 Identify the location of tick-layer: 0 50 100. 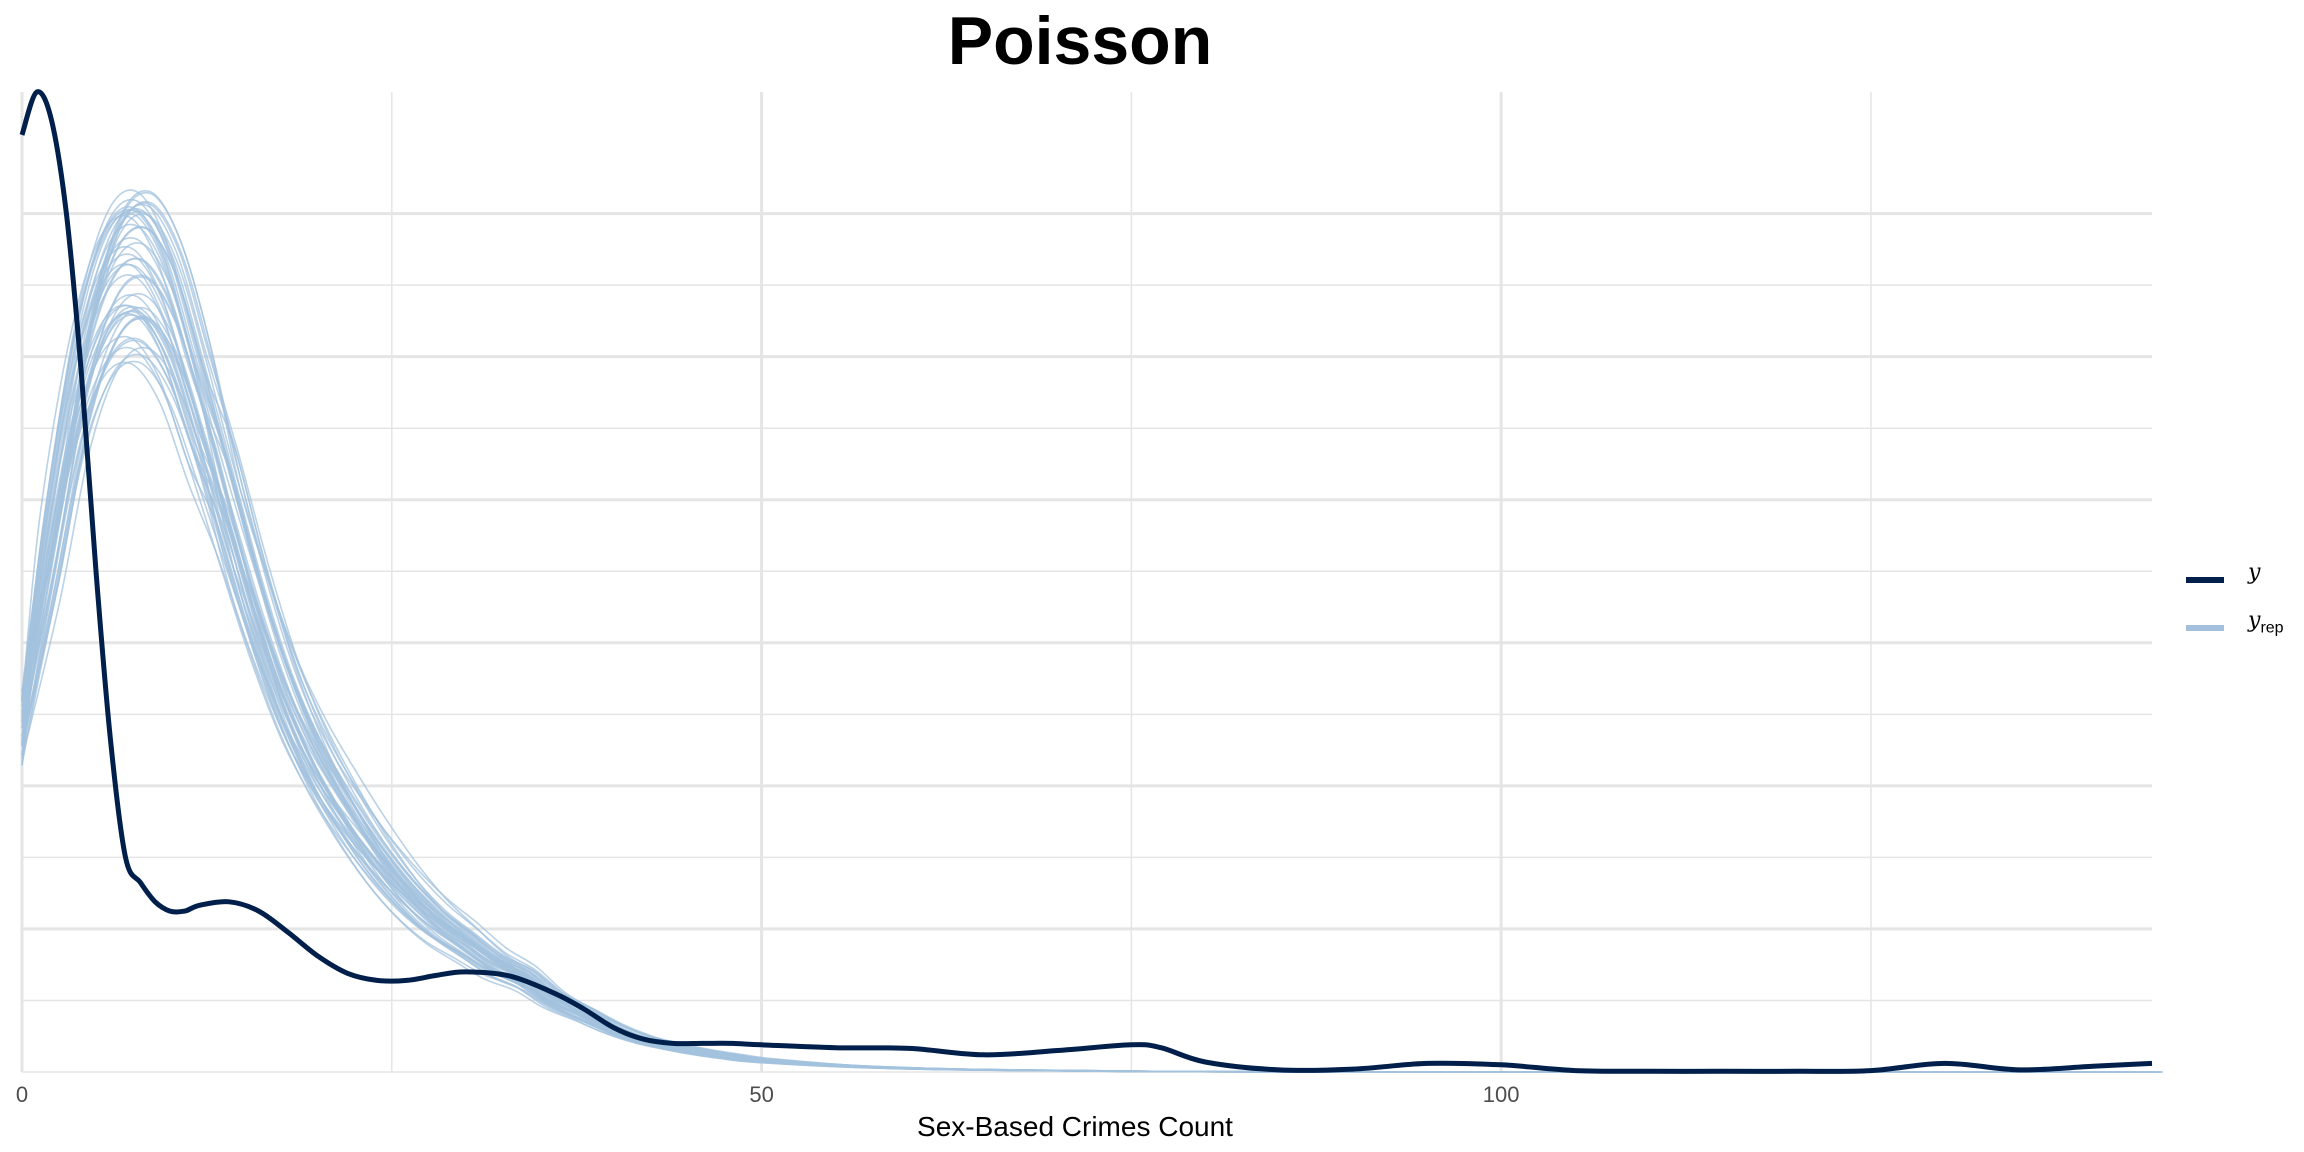
(768, 1094).